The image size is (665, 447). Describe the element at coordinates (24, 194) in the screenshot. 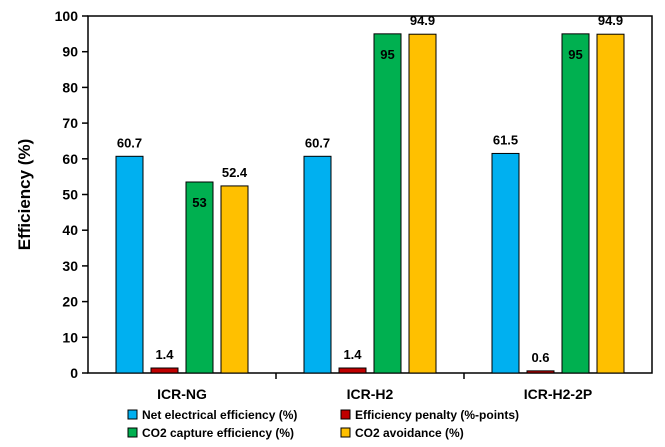

I see `y-axis-title: Efficiency (%)` at that location.